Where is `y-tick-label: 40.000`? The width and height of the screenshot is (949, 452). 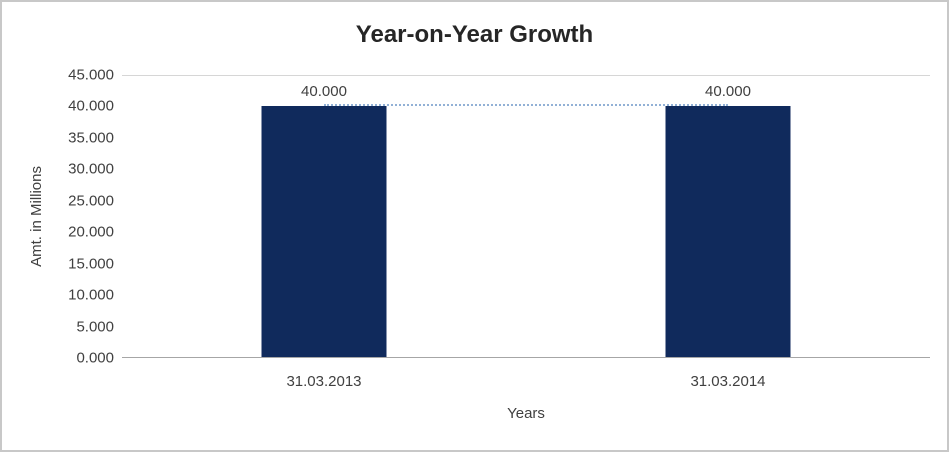
y-tick-label: 40.000 is located at coordinates (91, 106).